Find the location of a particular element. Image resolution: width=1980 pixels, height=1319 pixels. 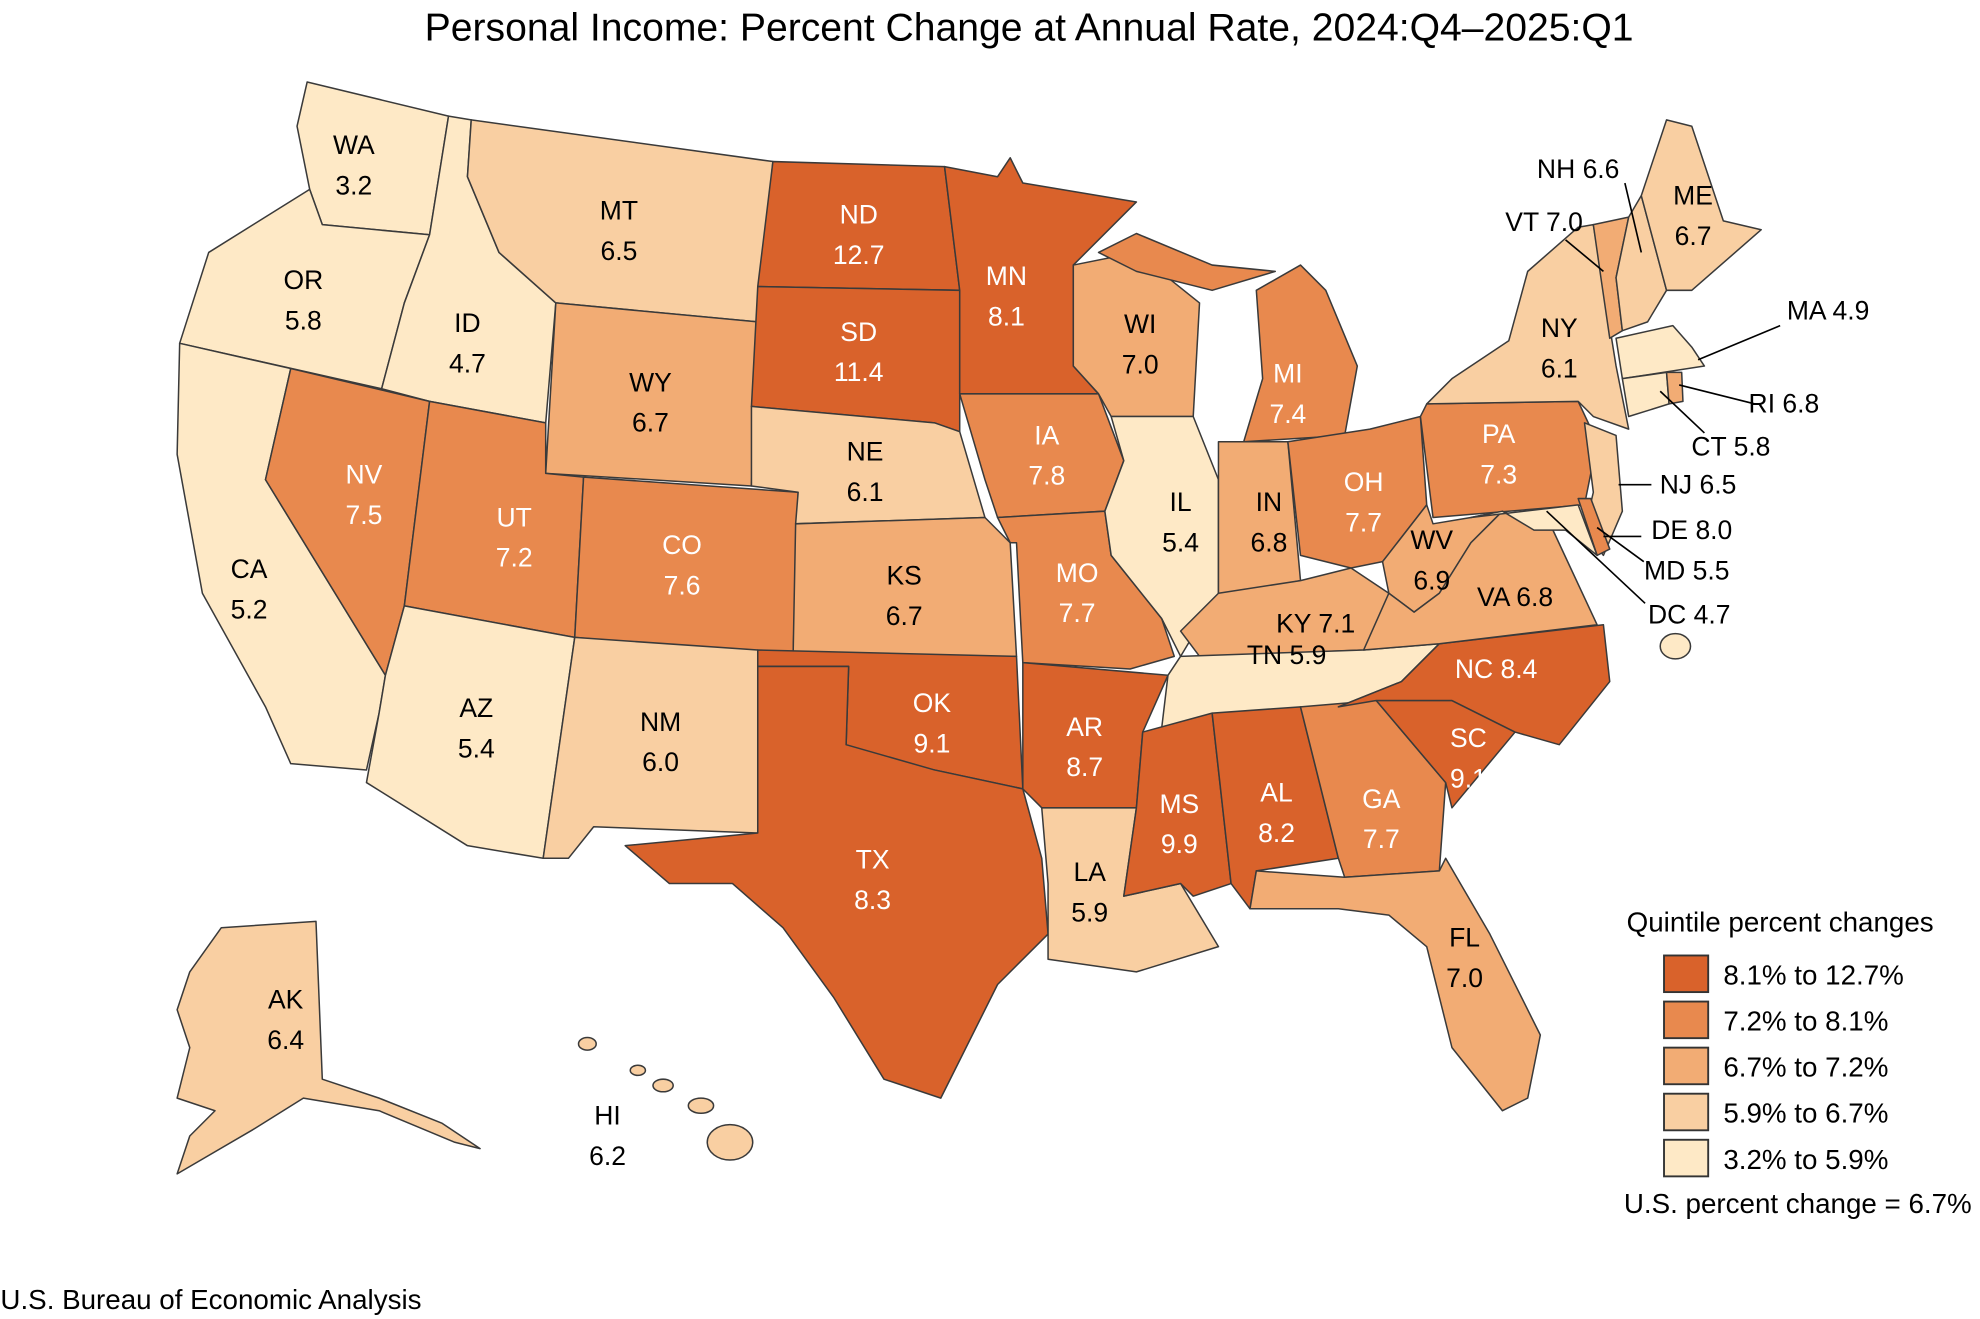

state-label-la: LA is located at coordinates (1090, 872).